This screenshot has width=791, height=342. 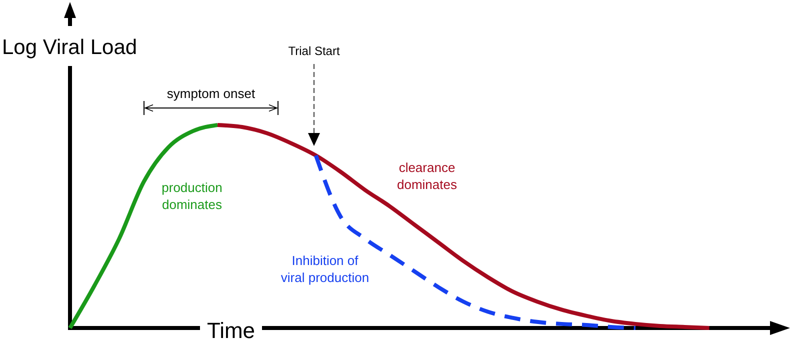 I want to click on series-label: clearance dominates, so click(x=427, y=176).